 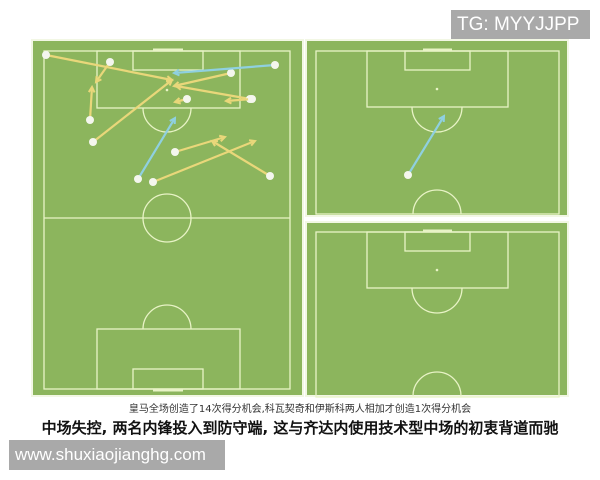 I want to click on watermark-site: www.shuxiaojianghg.com, so click(x=117, y=455).